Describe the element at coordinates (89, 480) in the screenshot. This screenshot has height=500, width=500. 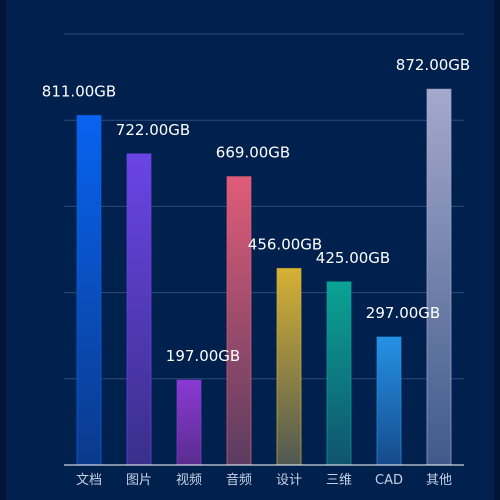
I see `x-tick-label-0: 文档` at that location.